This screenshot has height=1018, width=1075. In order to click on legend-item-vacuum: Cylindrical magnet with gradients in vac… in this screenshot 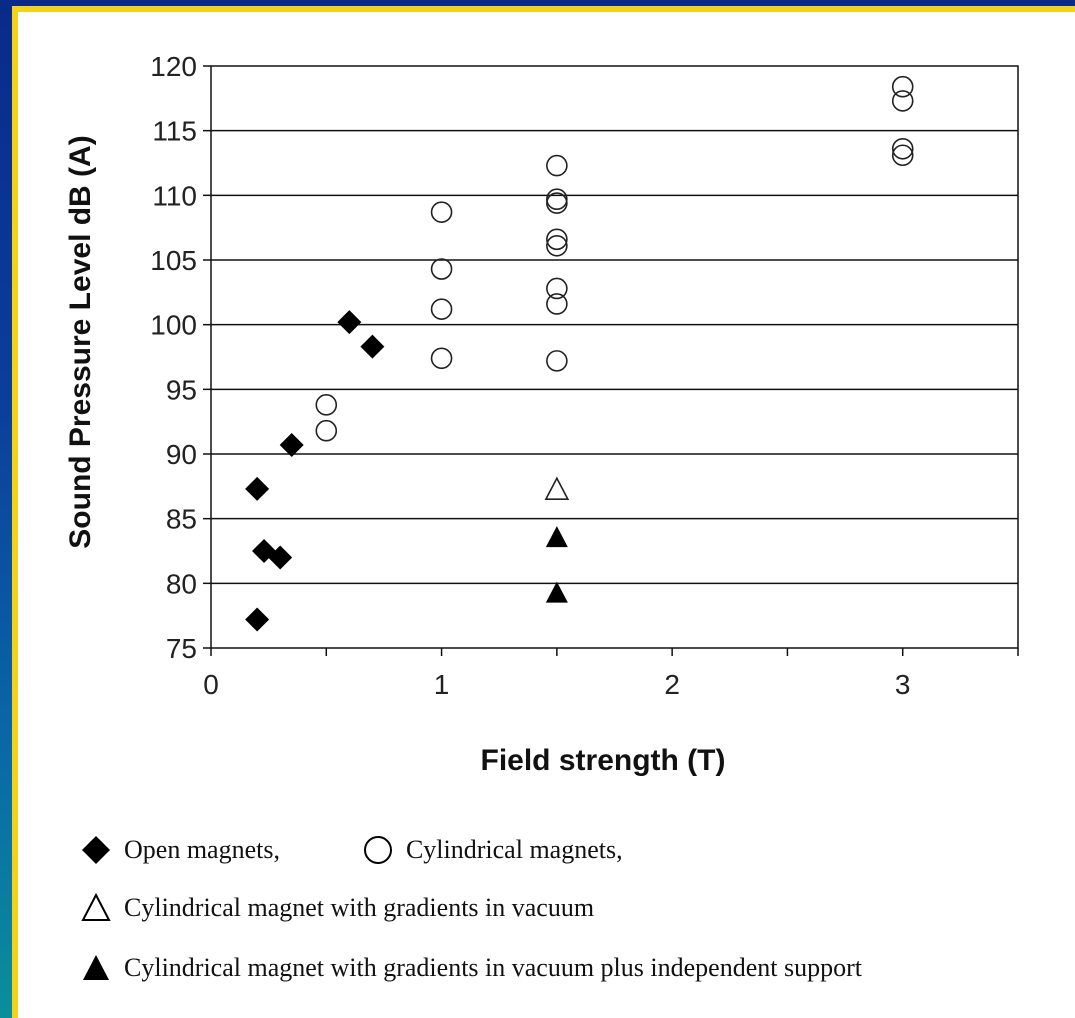, I will do `click(336, 908)`.